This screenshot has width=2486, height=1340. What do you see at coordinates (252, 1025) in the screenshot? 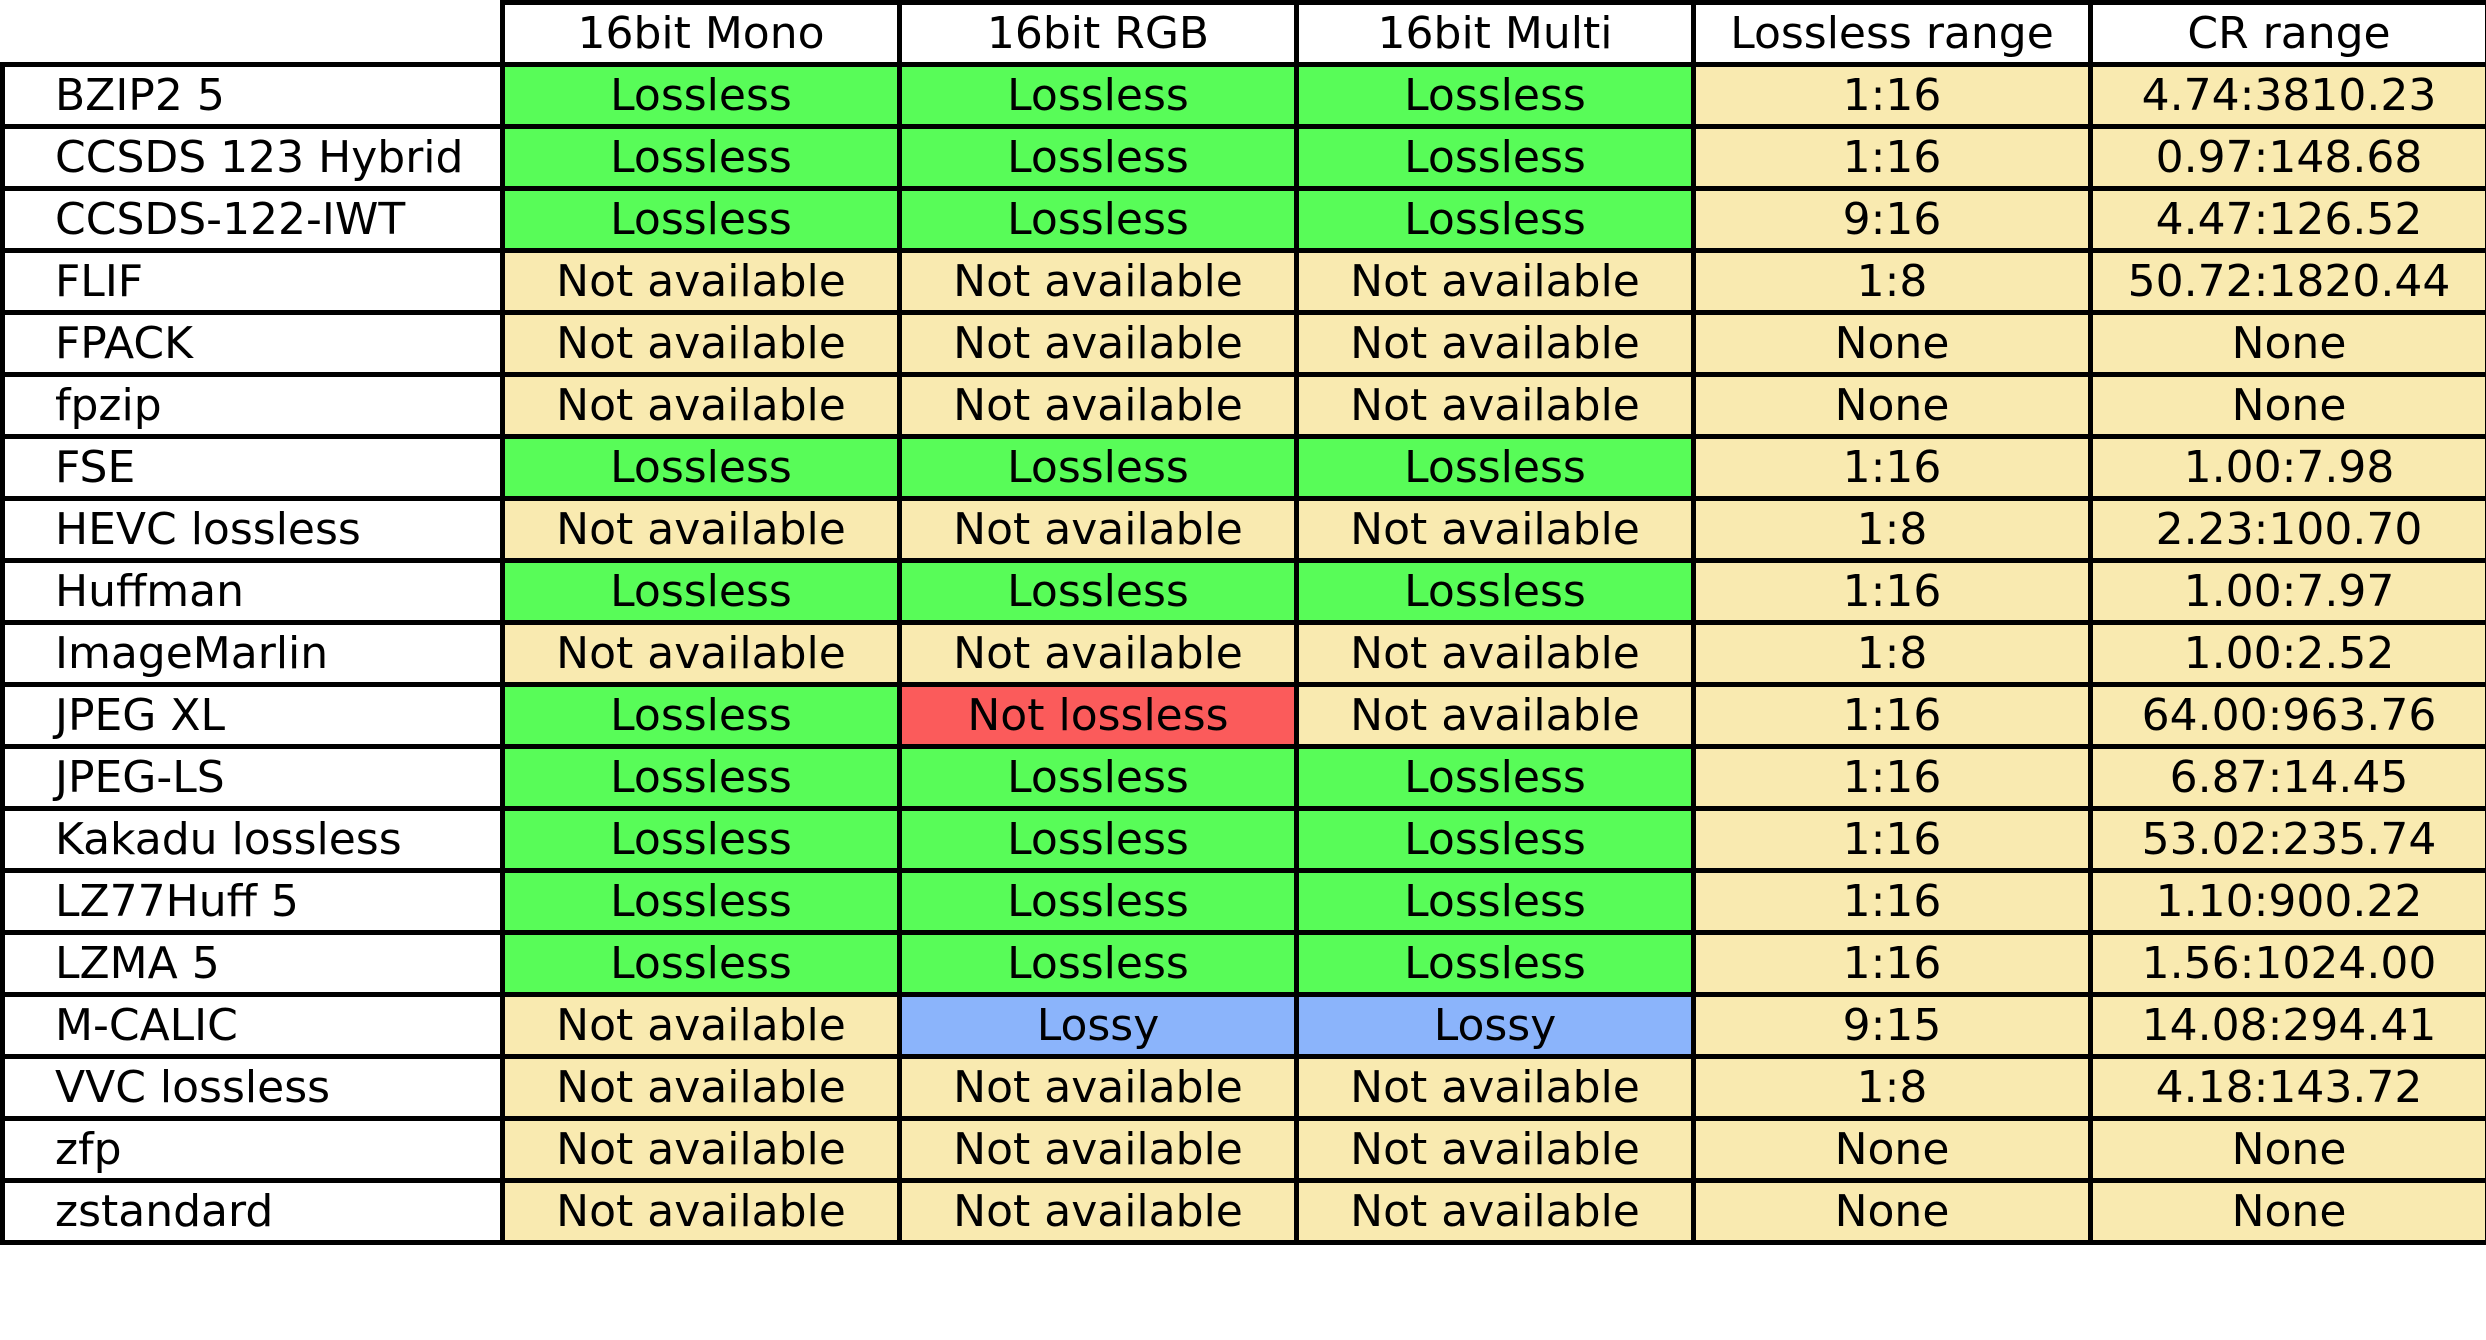
I see `row-label-method: M-CALIC` at bounding box center [252, 1025].